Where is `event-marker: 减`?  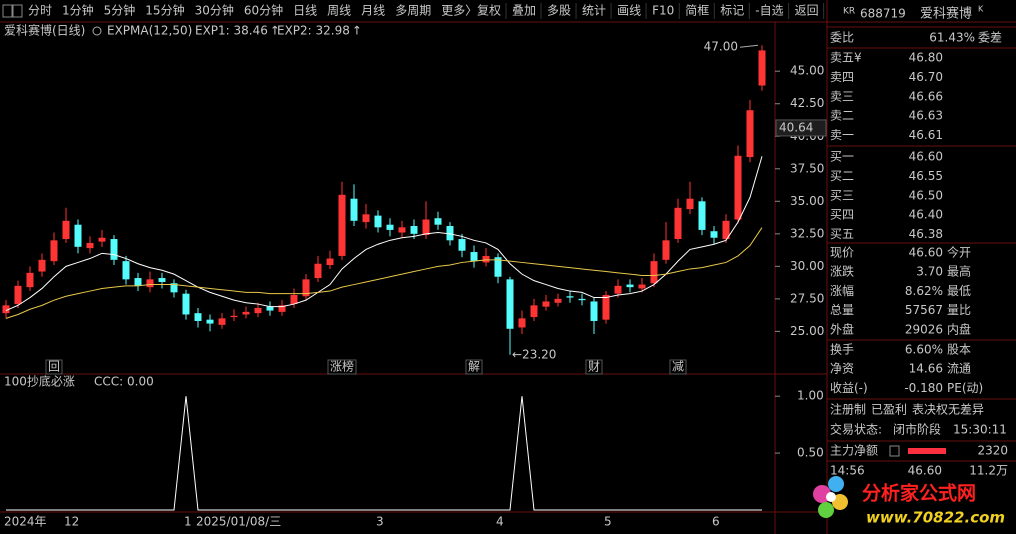 event-marker: 减 is located at coordinates (678, 367).